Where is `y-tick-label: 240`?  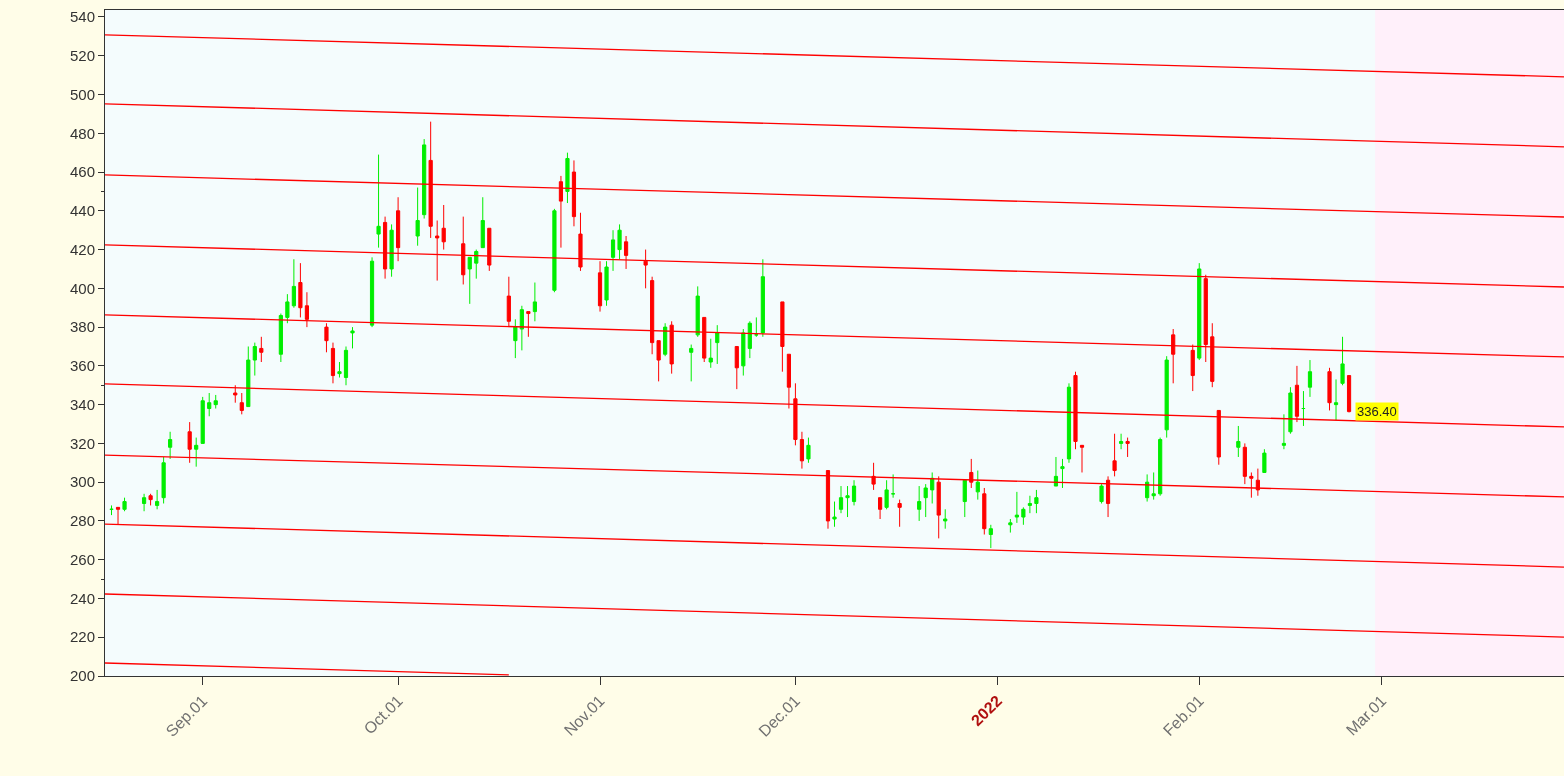
y-tick-label: 240 is located at coordinates (82, 598).